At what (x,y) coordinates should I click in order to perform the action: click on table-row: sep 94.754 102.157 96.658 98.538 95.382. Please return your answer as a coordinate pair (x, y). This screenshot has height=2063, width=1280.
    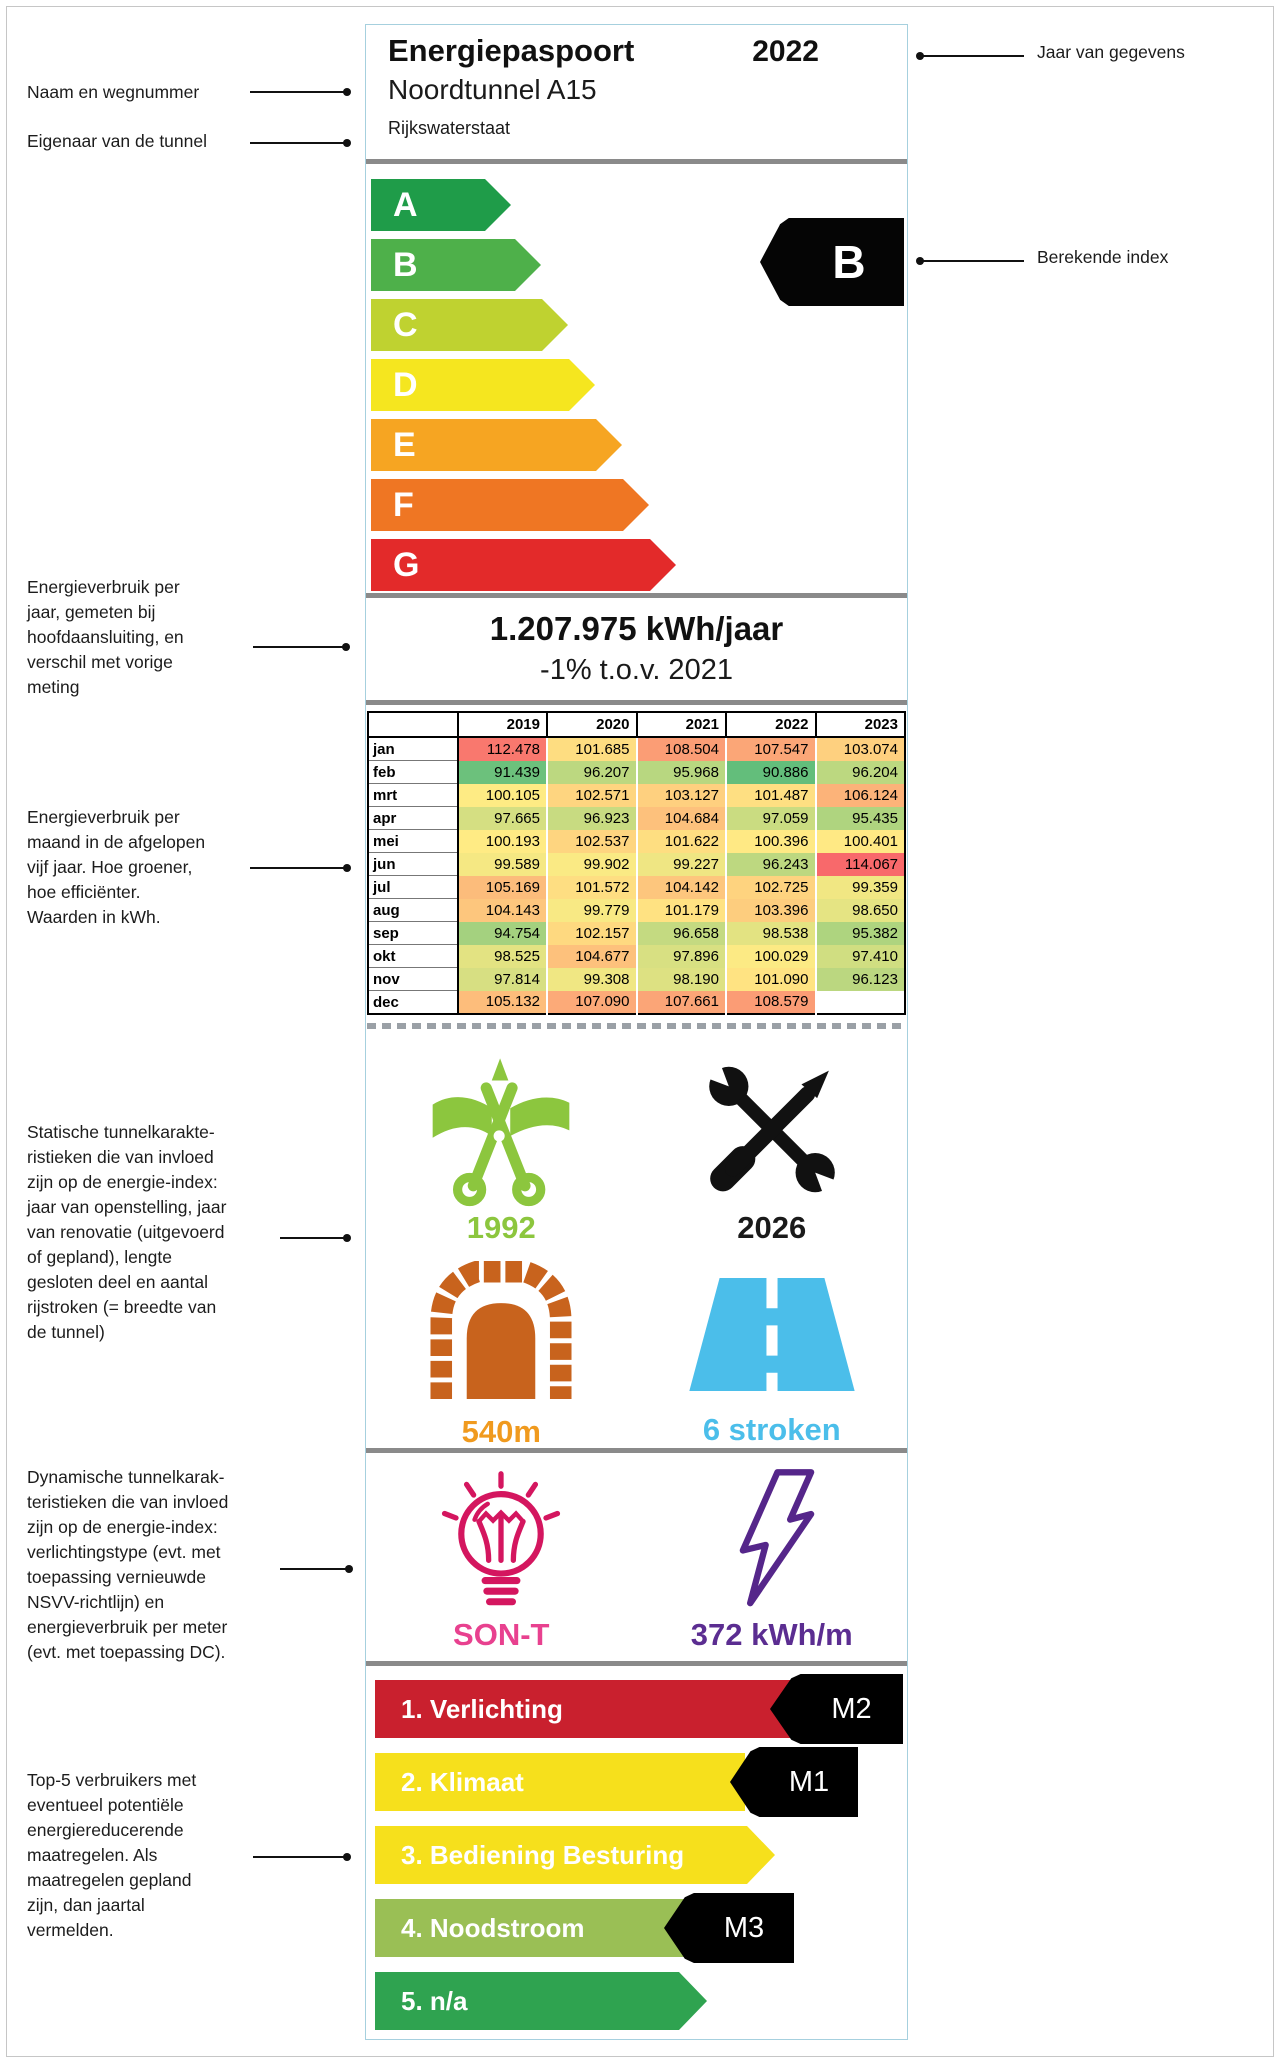
    Looking at the image, I should click on (636, 933).